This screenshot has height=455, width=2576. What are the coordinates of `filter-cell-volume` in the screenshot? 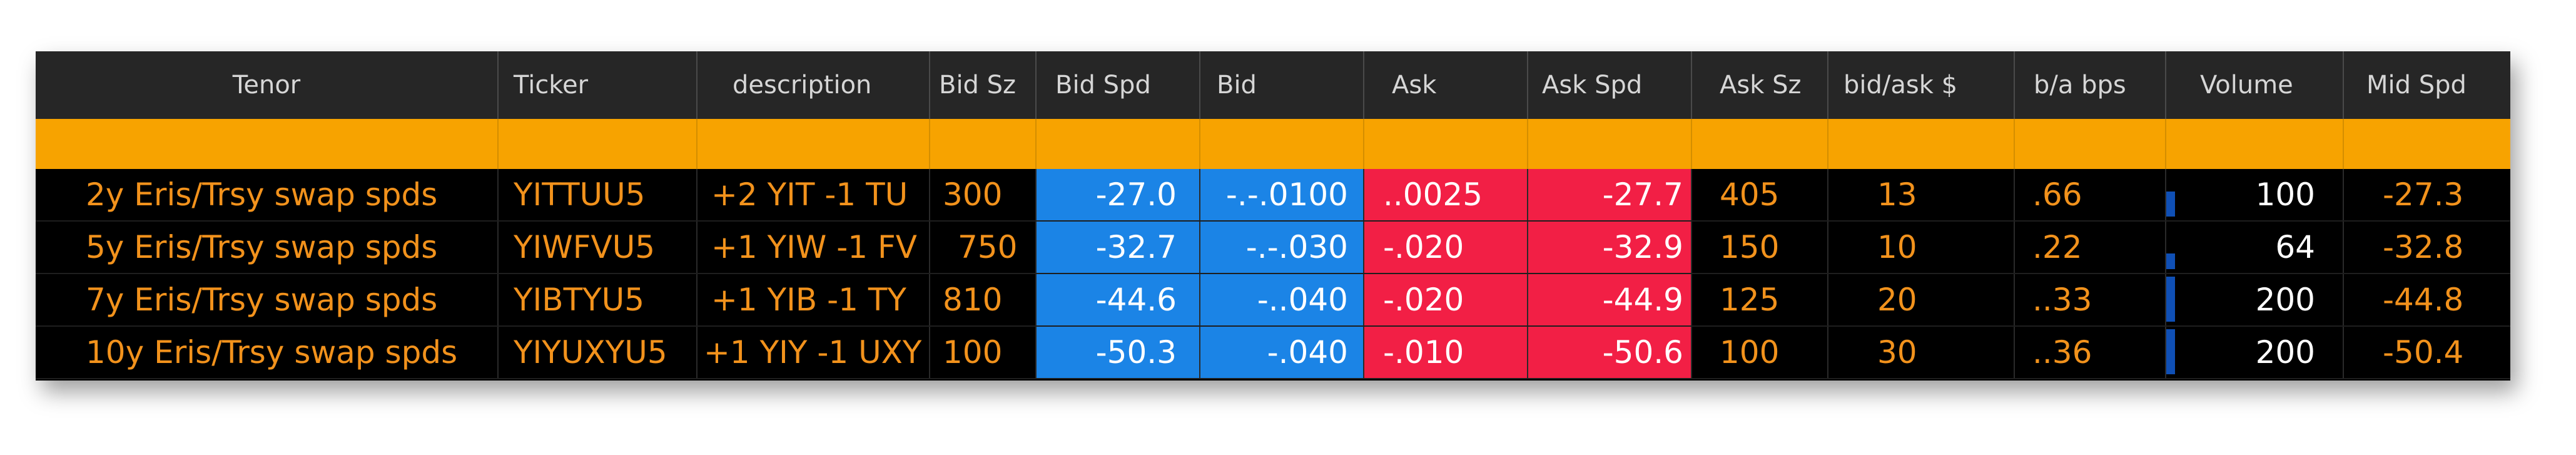 It's located at (2255, 144).